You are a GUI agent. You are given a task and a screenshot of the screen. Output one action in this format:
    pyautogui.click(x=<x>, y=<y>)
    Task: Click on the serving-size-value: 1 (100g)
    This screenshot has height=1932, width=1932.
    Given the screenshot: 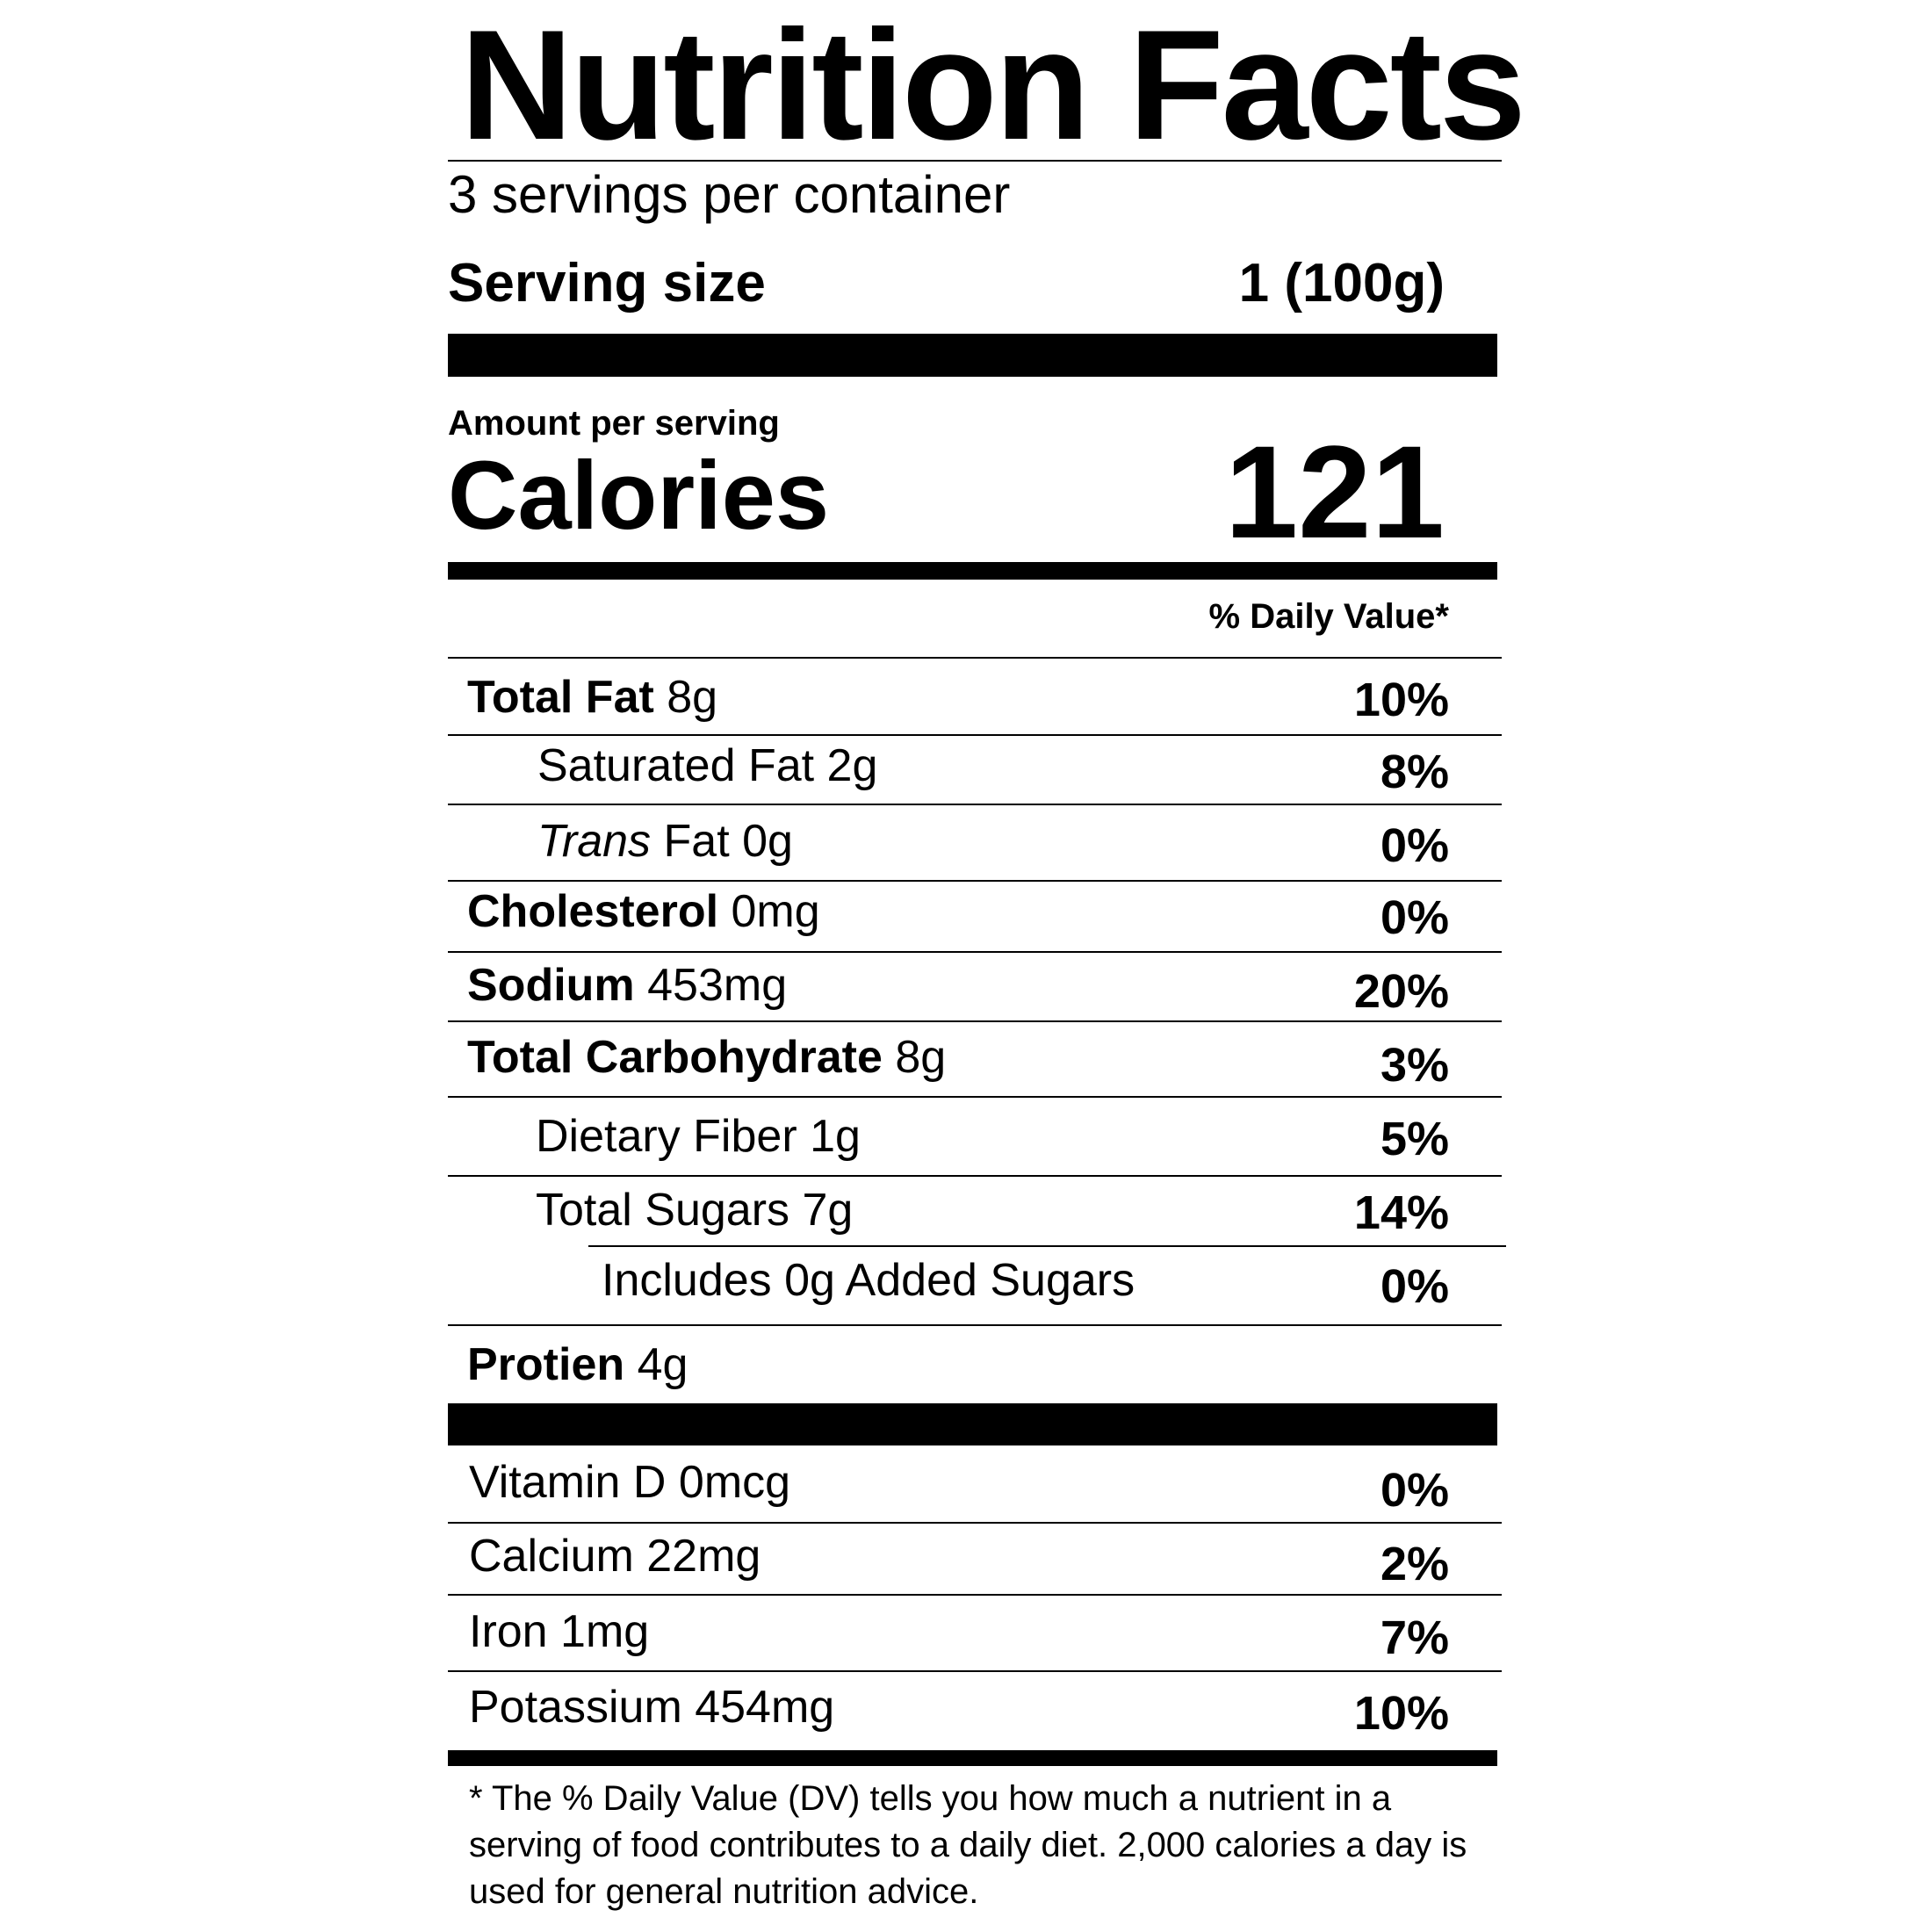 What is the action you would take?
    pyautogui.click(x=1341, y=283)
    